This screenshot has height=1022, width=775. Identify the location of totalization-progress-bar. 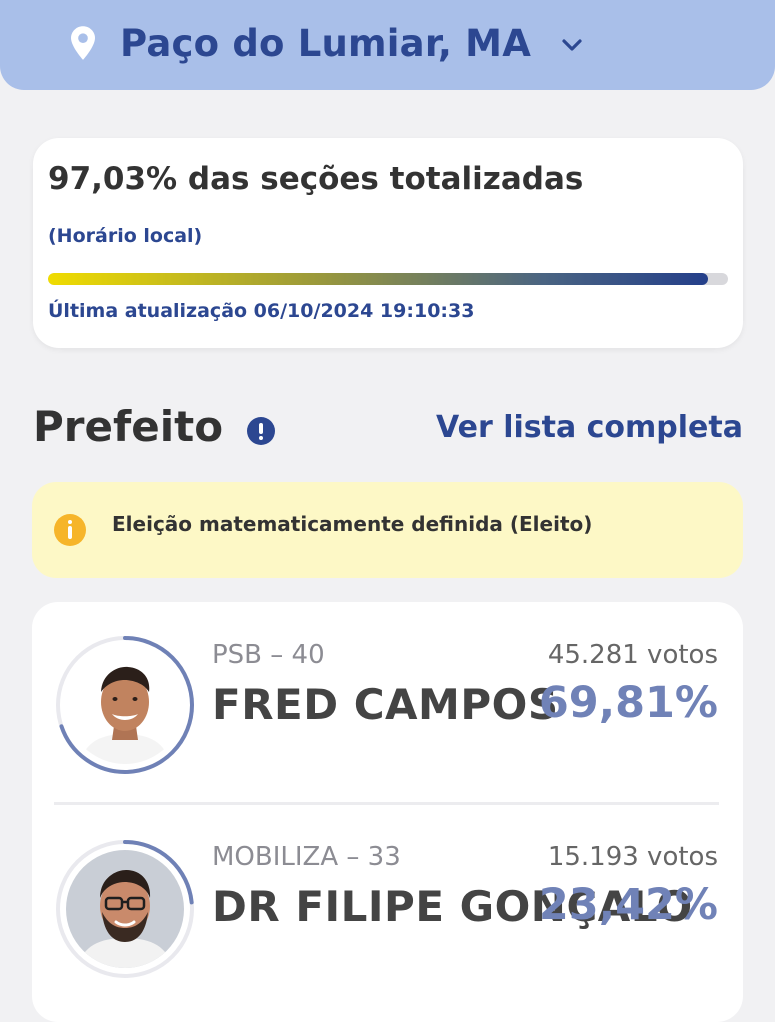
(388, 279).